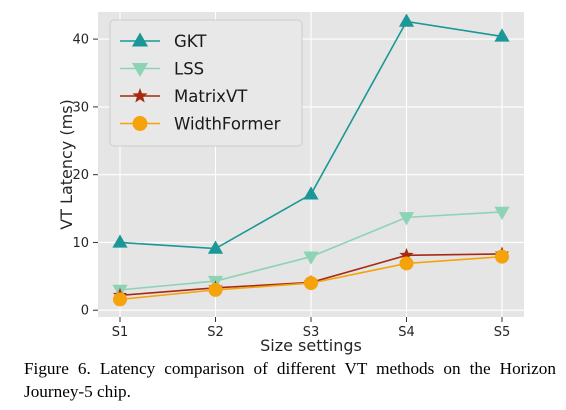 The image size is (566, 410). Describe the element at coordinates (85, 311) in the screenshot. I see `y-tick-label: 0` at that location.